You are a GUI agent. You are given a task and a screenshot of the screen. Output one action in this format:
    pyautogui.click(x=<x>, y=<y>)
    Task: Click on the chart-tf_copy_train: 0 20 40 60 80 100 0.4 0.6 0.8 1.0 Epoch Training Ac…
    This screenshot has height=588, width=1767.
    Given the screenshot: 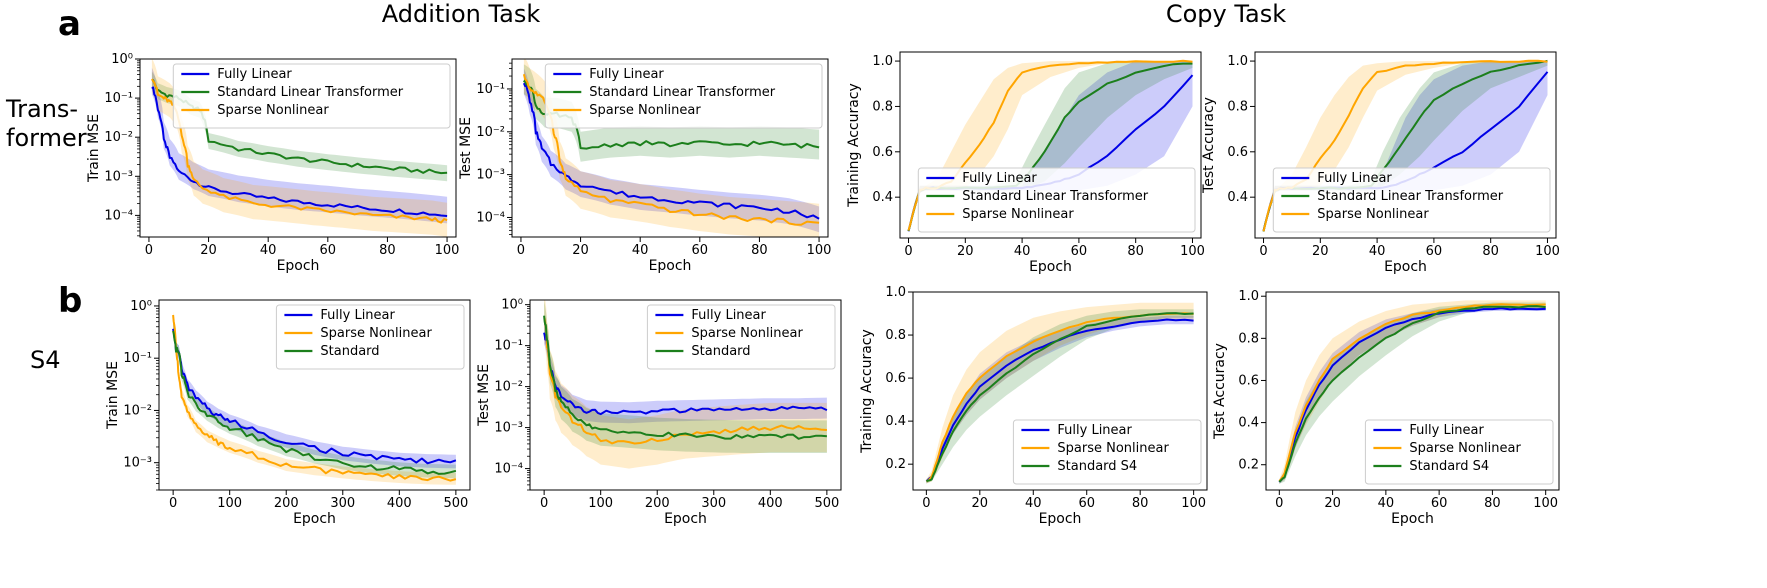 What is the action you would take?
    pyautogui.click(x=1025, y=163)
    